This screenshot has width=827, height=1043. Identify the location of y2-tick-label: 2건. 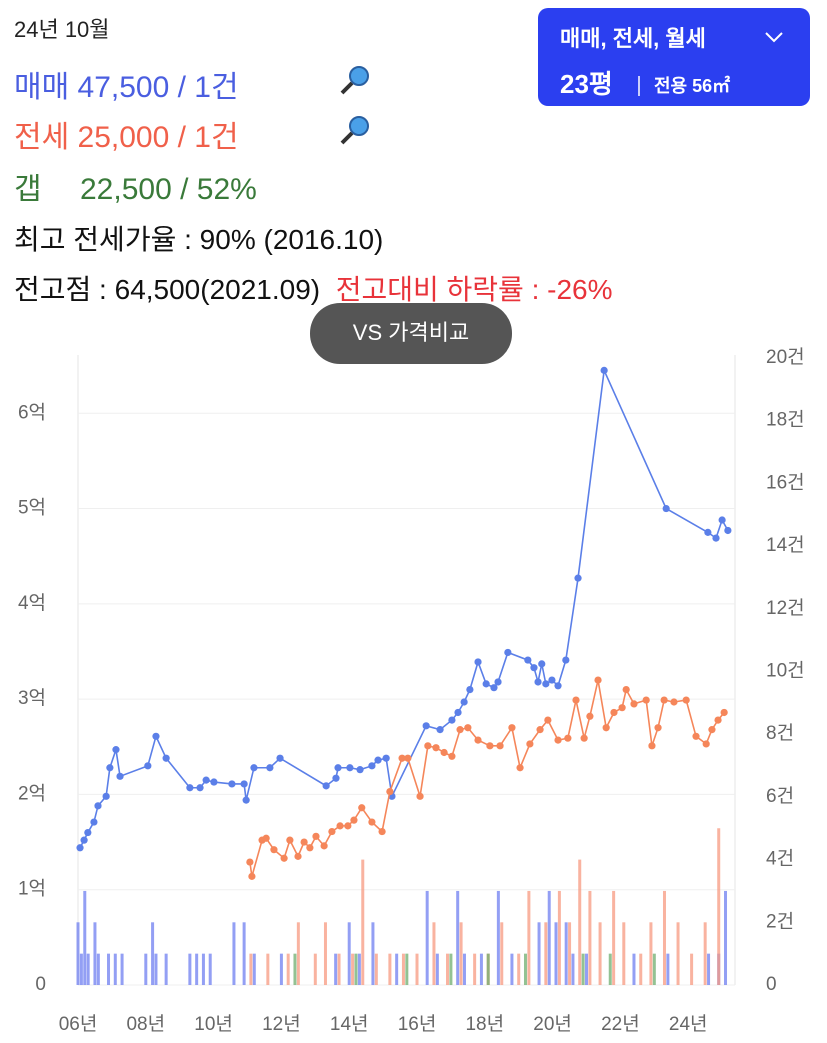
(780, 921).